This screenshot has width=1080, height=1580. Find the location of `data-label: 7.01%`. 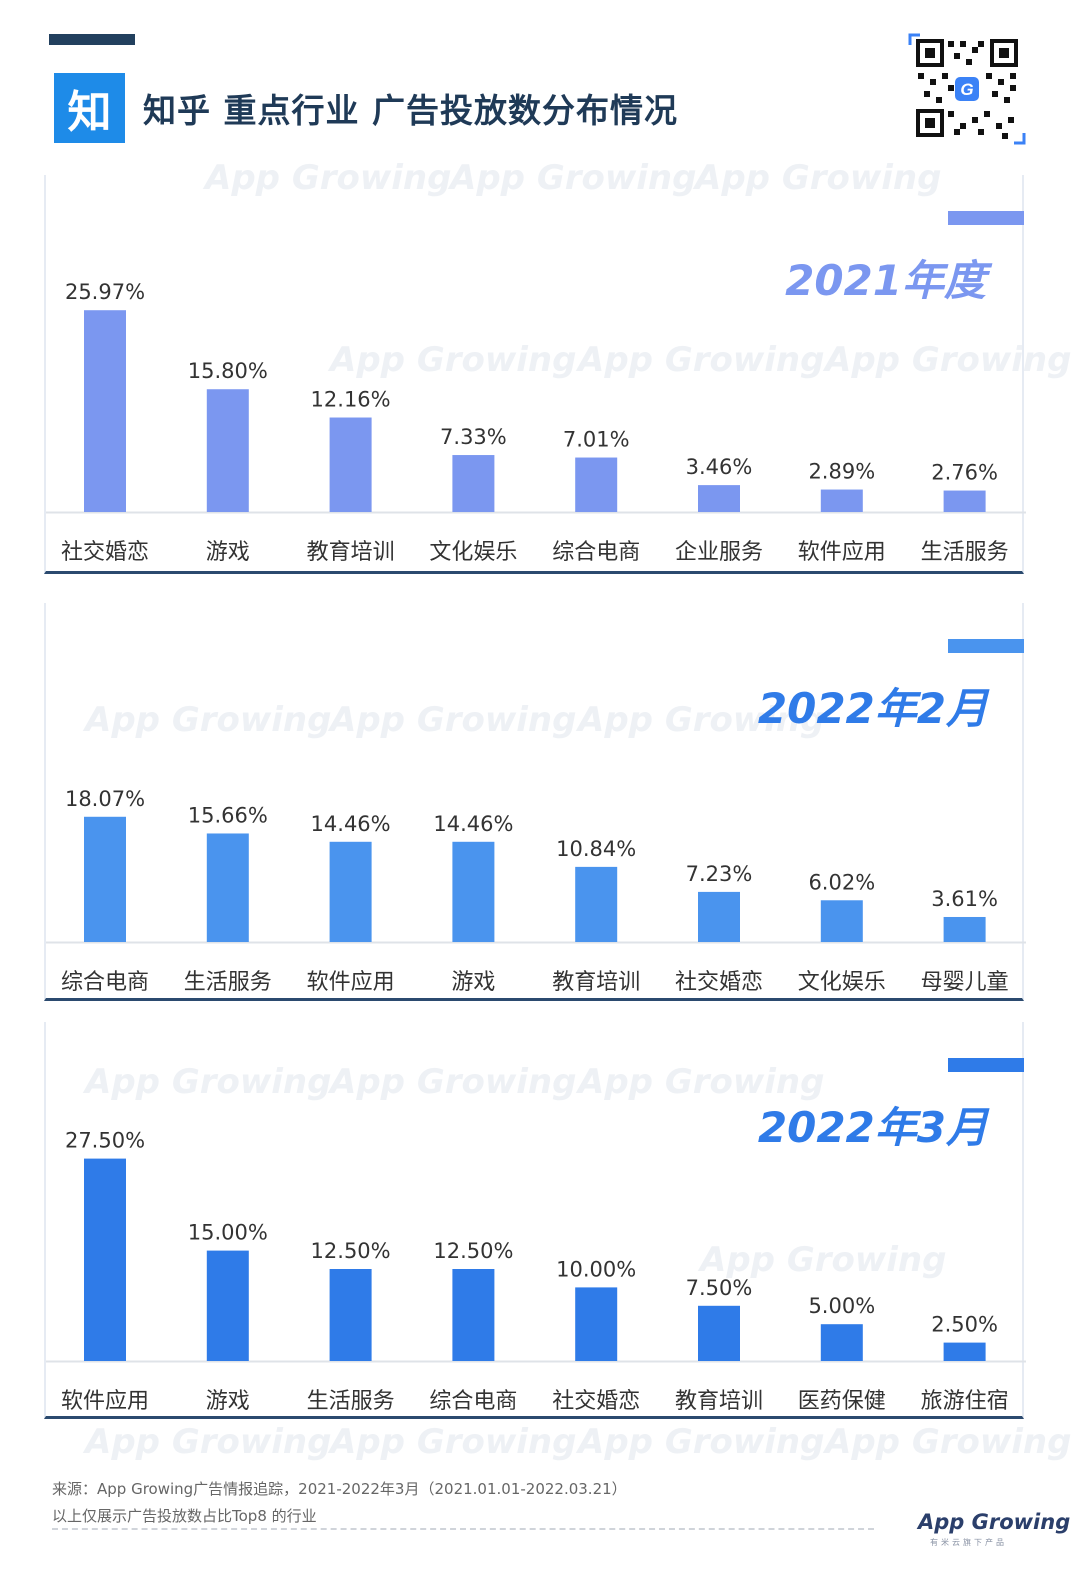

data-label: 7.01% is located at coordinates (596, 440).